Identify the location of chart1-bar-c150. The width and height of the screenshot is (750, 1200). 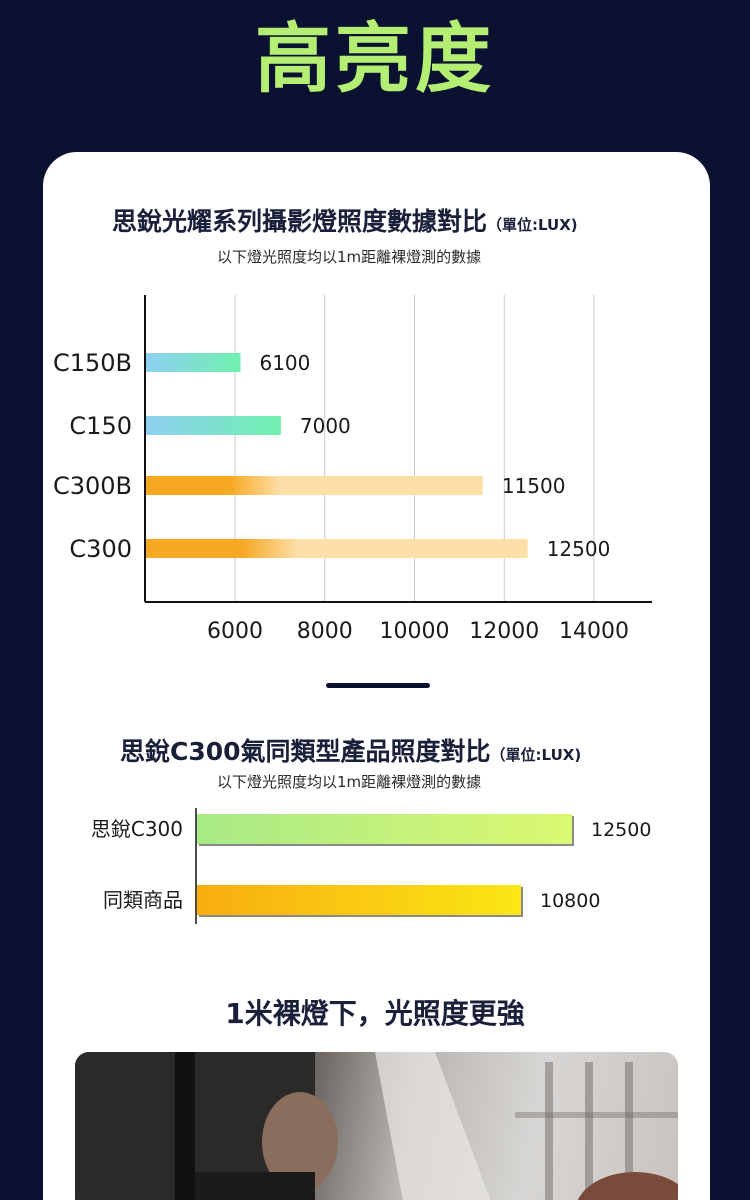
(213, 425).